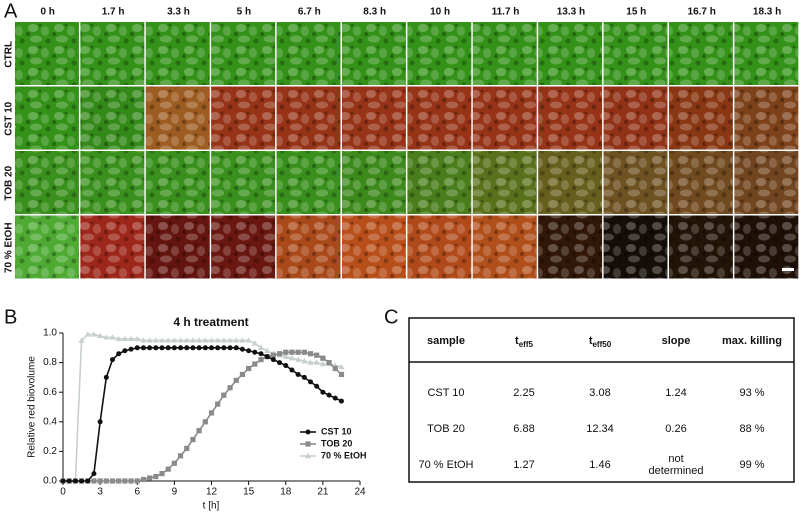 The height and width of the screenshot is (516, 800). I want to click on table-header: teff50, so click(600, 342).